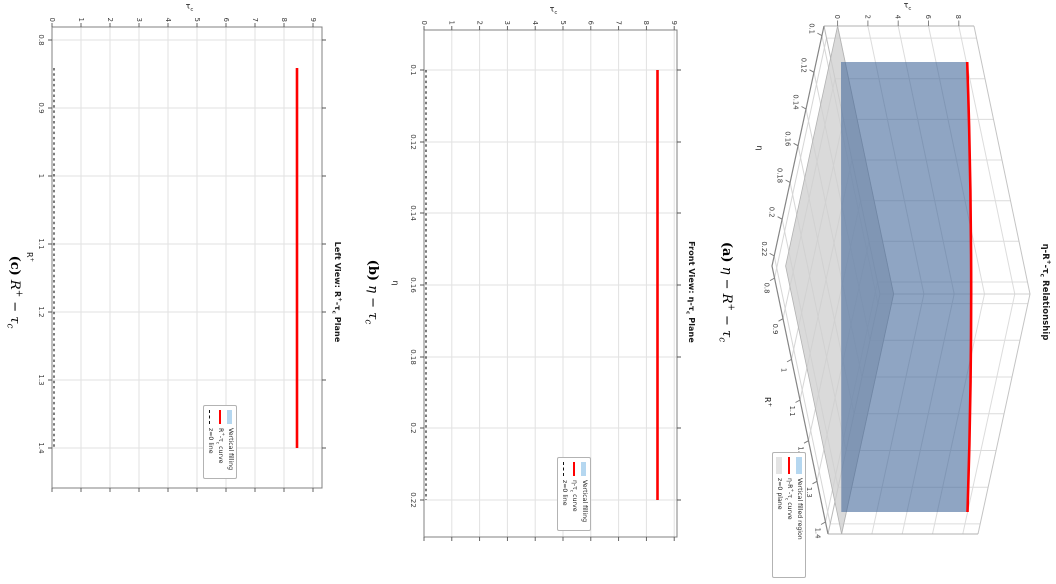 The height and width of the screenshot is (584, 1056). What do you see at coordinates (574, 494) in the screenshot?
I see `legend-front: Vertical filling η-τc curve z=0 line` at bounding box center [574, 494].